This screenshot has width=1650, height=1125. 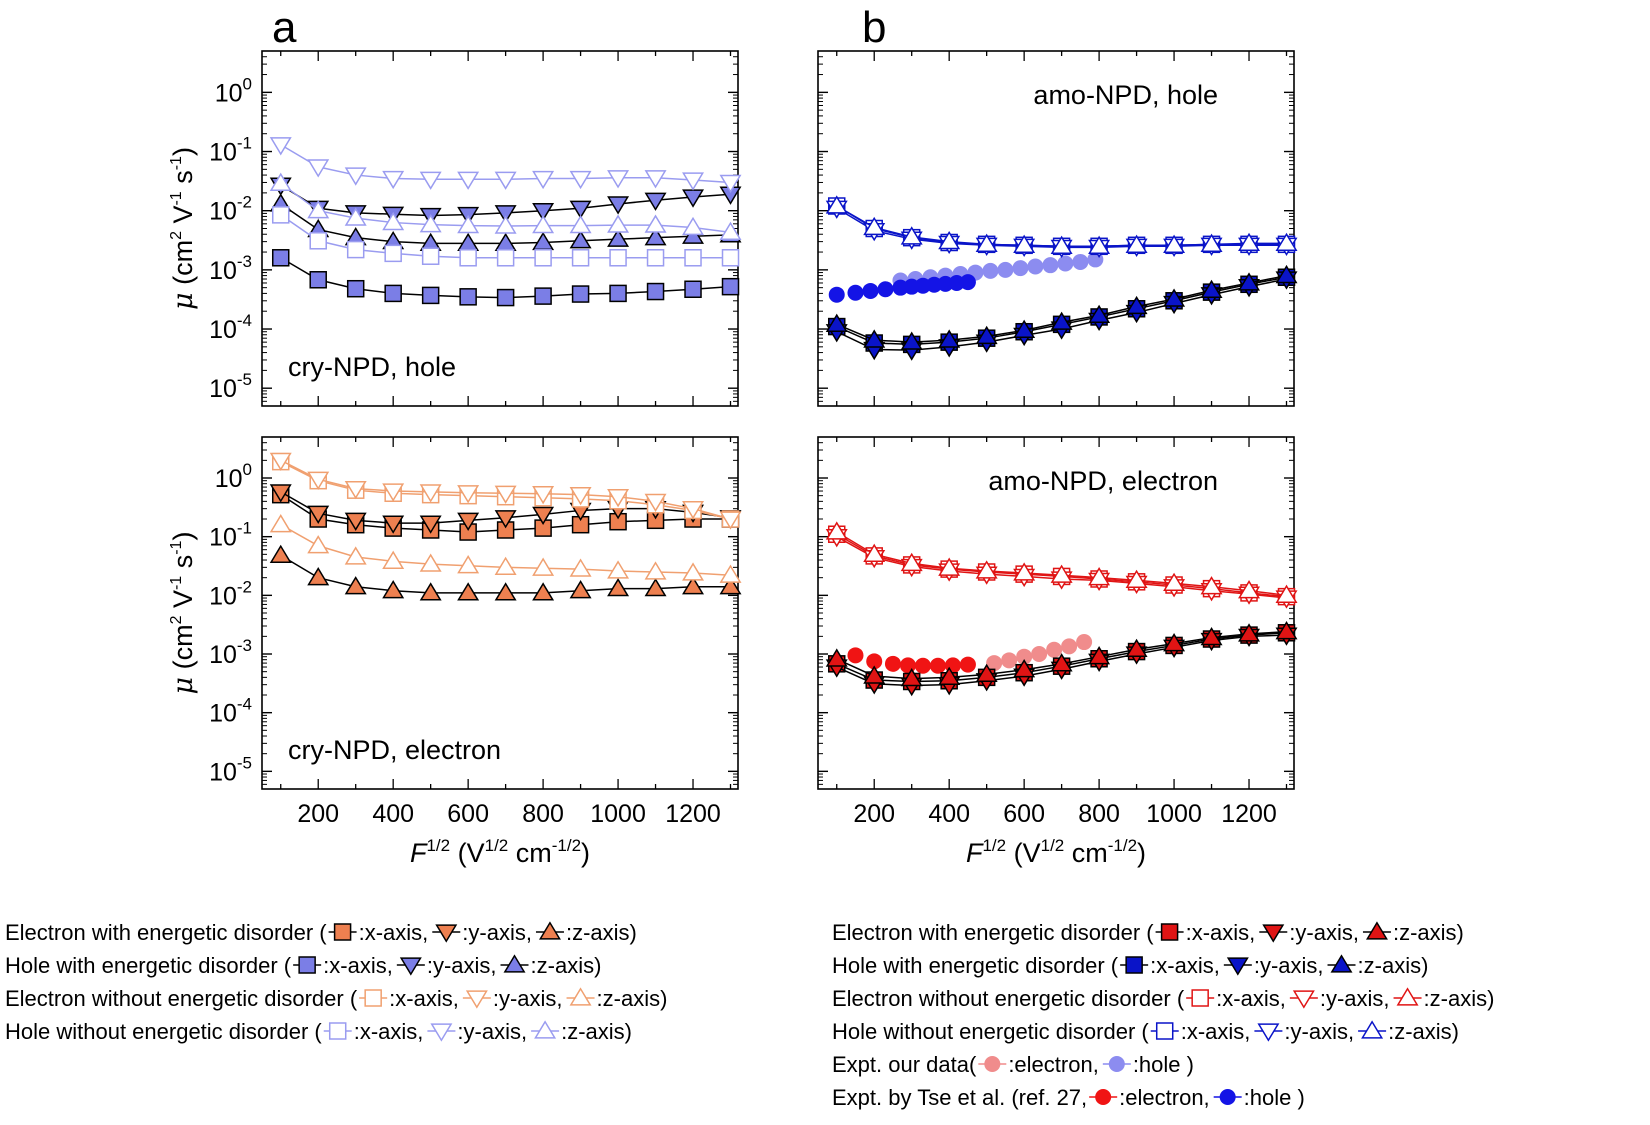 What do you see at coordinates (244, 762) in the screenshot?
I see `y-tick-exponent: -5` at bounding box center [244, 762].